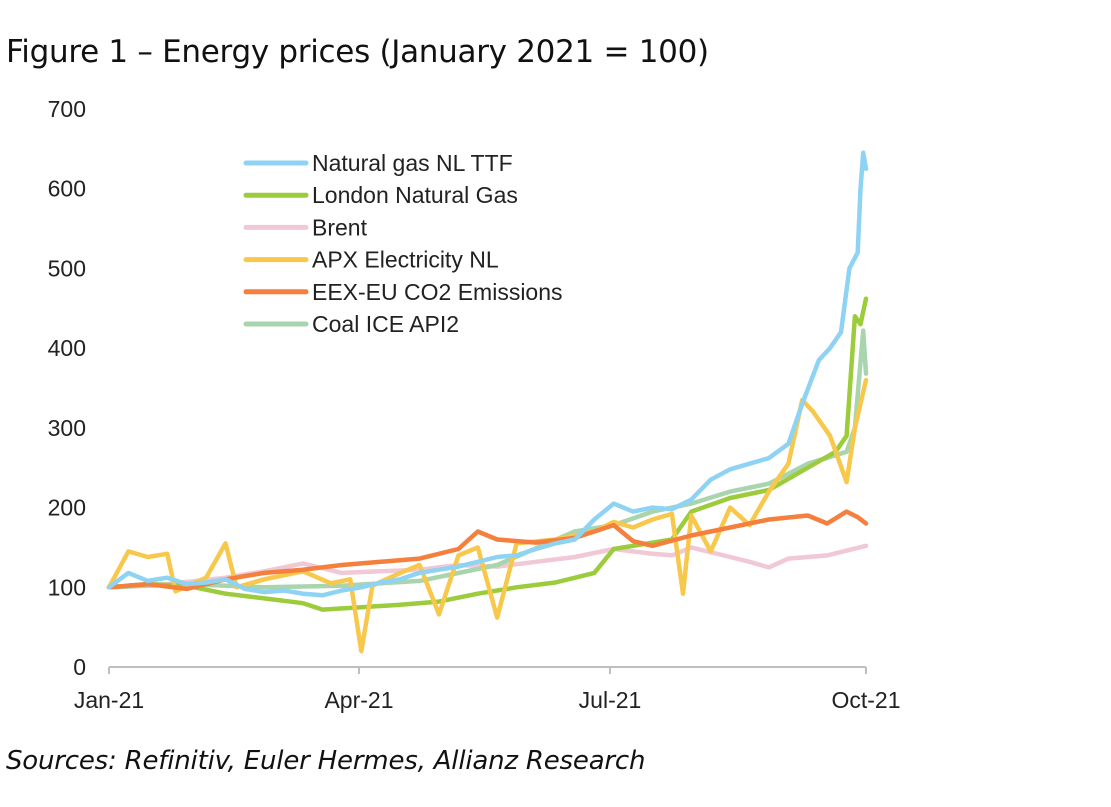 This screenshot has width=1111, height=807. Describe the element at coordinates (412, 163) in the screenshot. I see `legend-label: Natural gas NL TTF` at that location.